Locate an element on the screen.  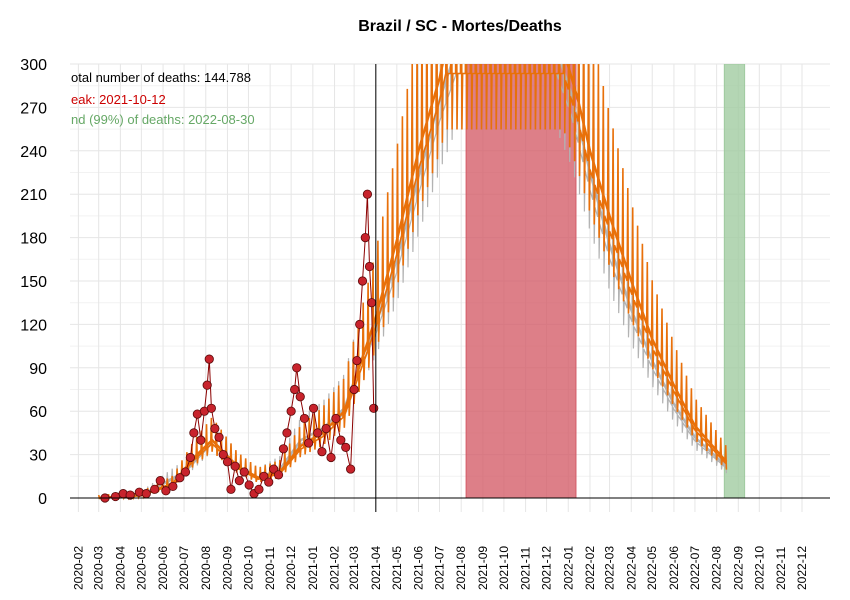
x-tick-label: 2022-01 is located at coordinates (568, 568).